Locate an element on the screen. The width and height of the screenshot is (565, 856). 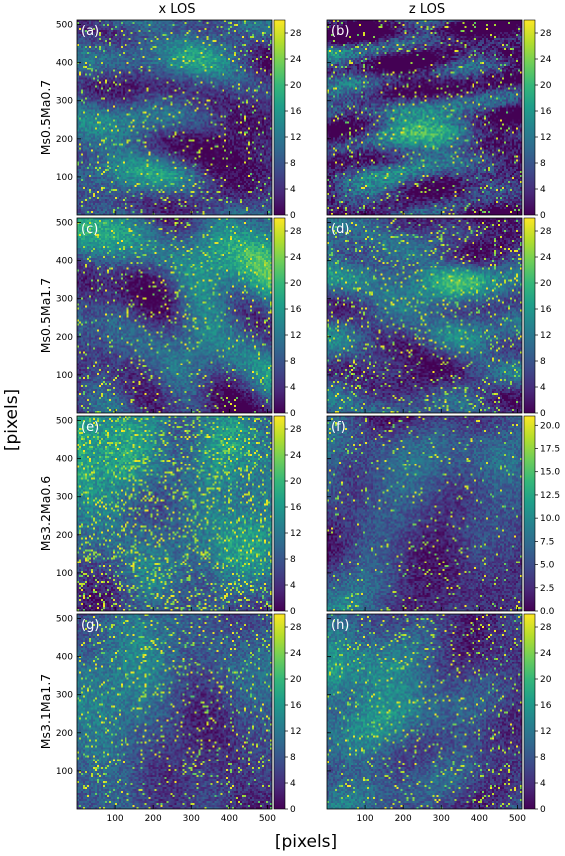
colorbar-tick-label: 10.0 is located at coordinates (550, 519).